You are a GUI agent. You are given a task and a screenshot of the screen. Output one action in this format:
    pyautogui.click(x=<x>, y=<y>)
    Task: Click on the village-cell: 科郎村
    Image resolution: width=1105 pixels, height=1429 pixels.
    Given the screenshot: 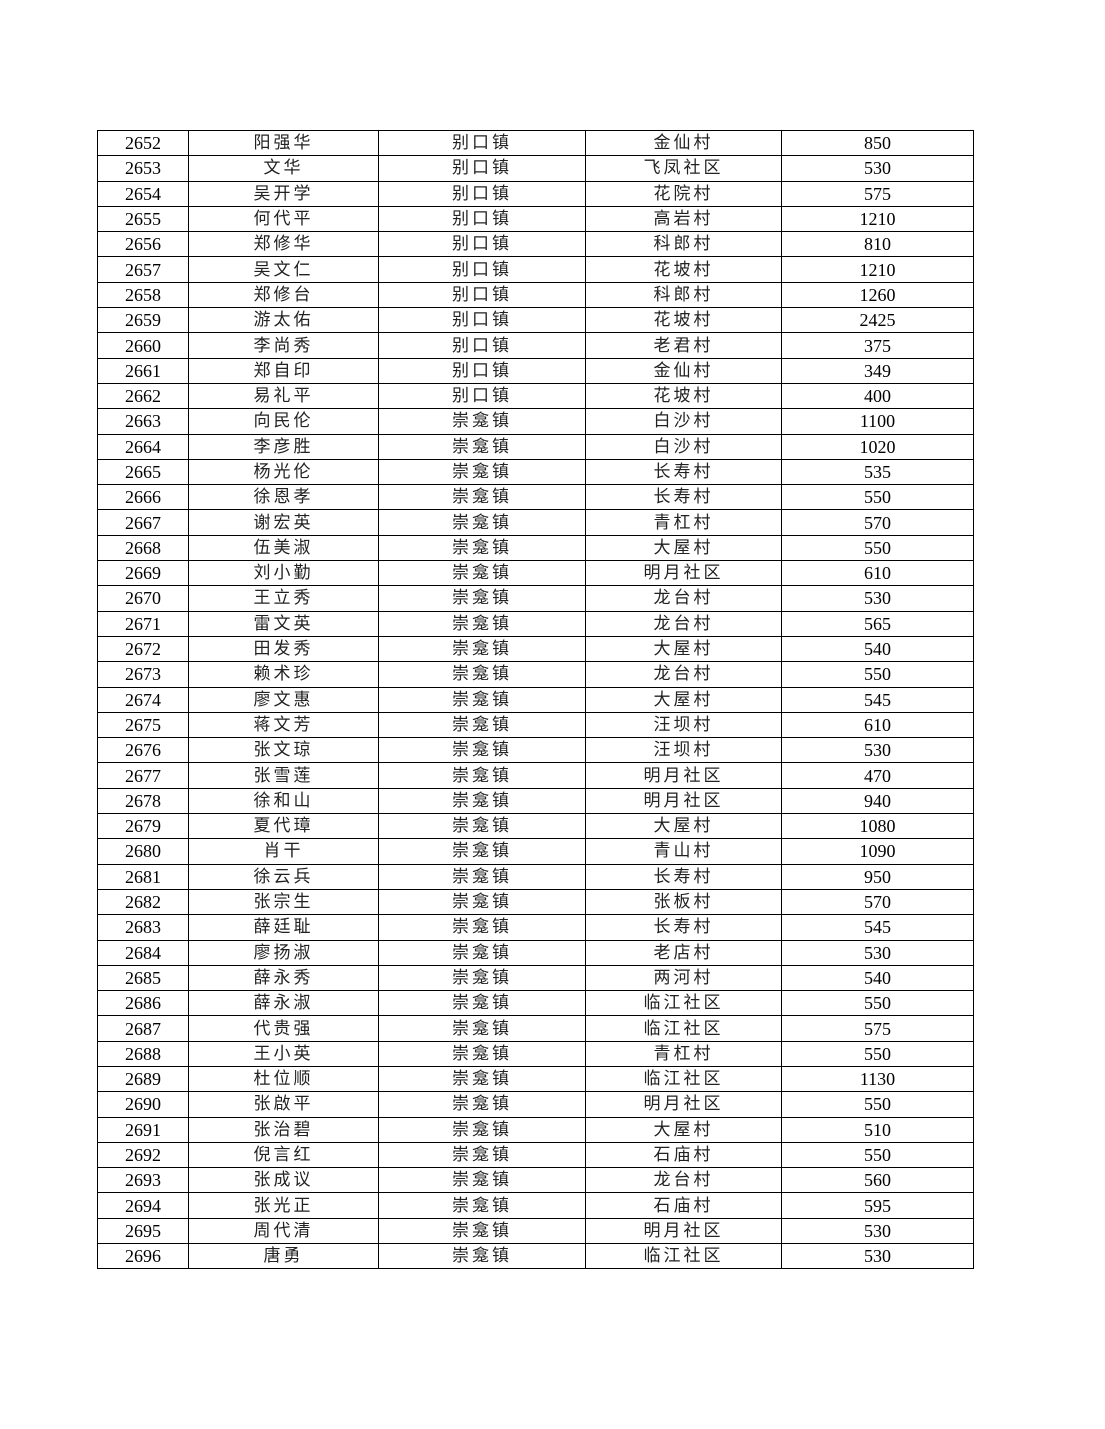 What is the action you would take?
    pyautogui.click(x=683, y=244)
    